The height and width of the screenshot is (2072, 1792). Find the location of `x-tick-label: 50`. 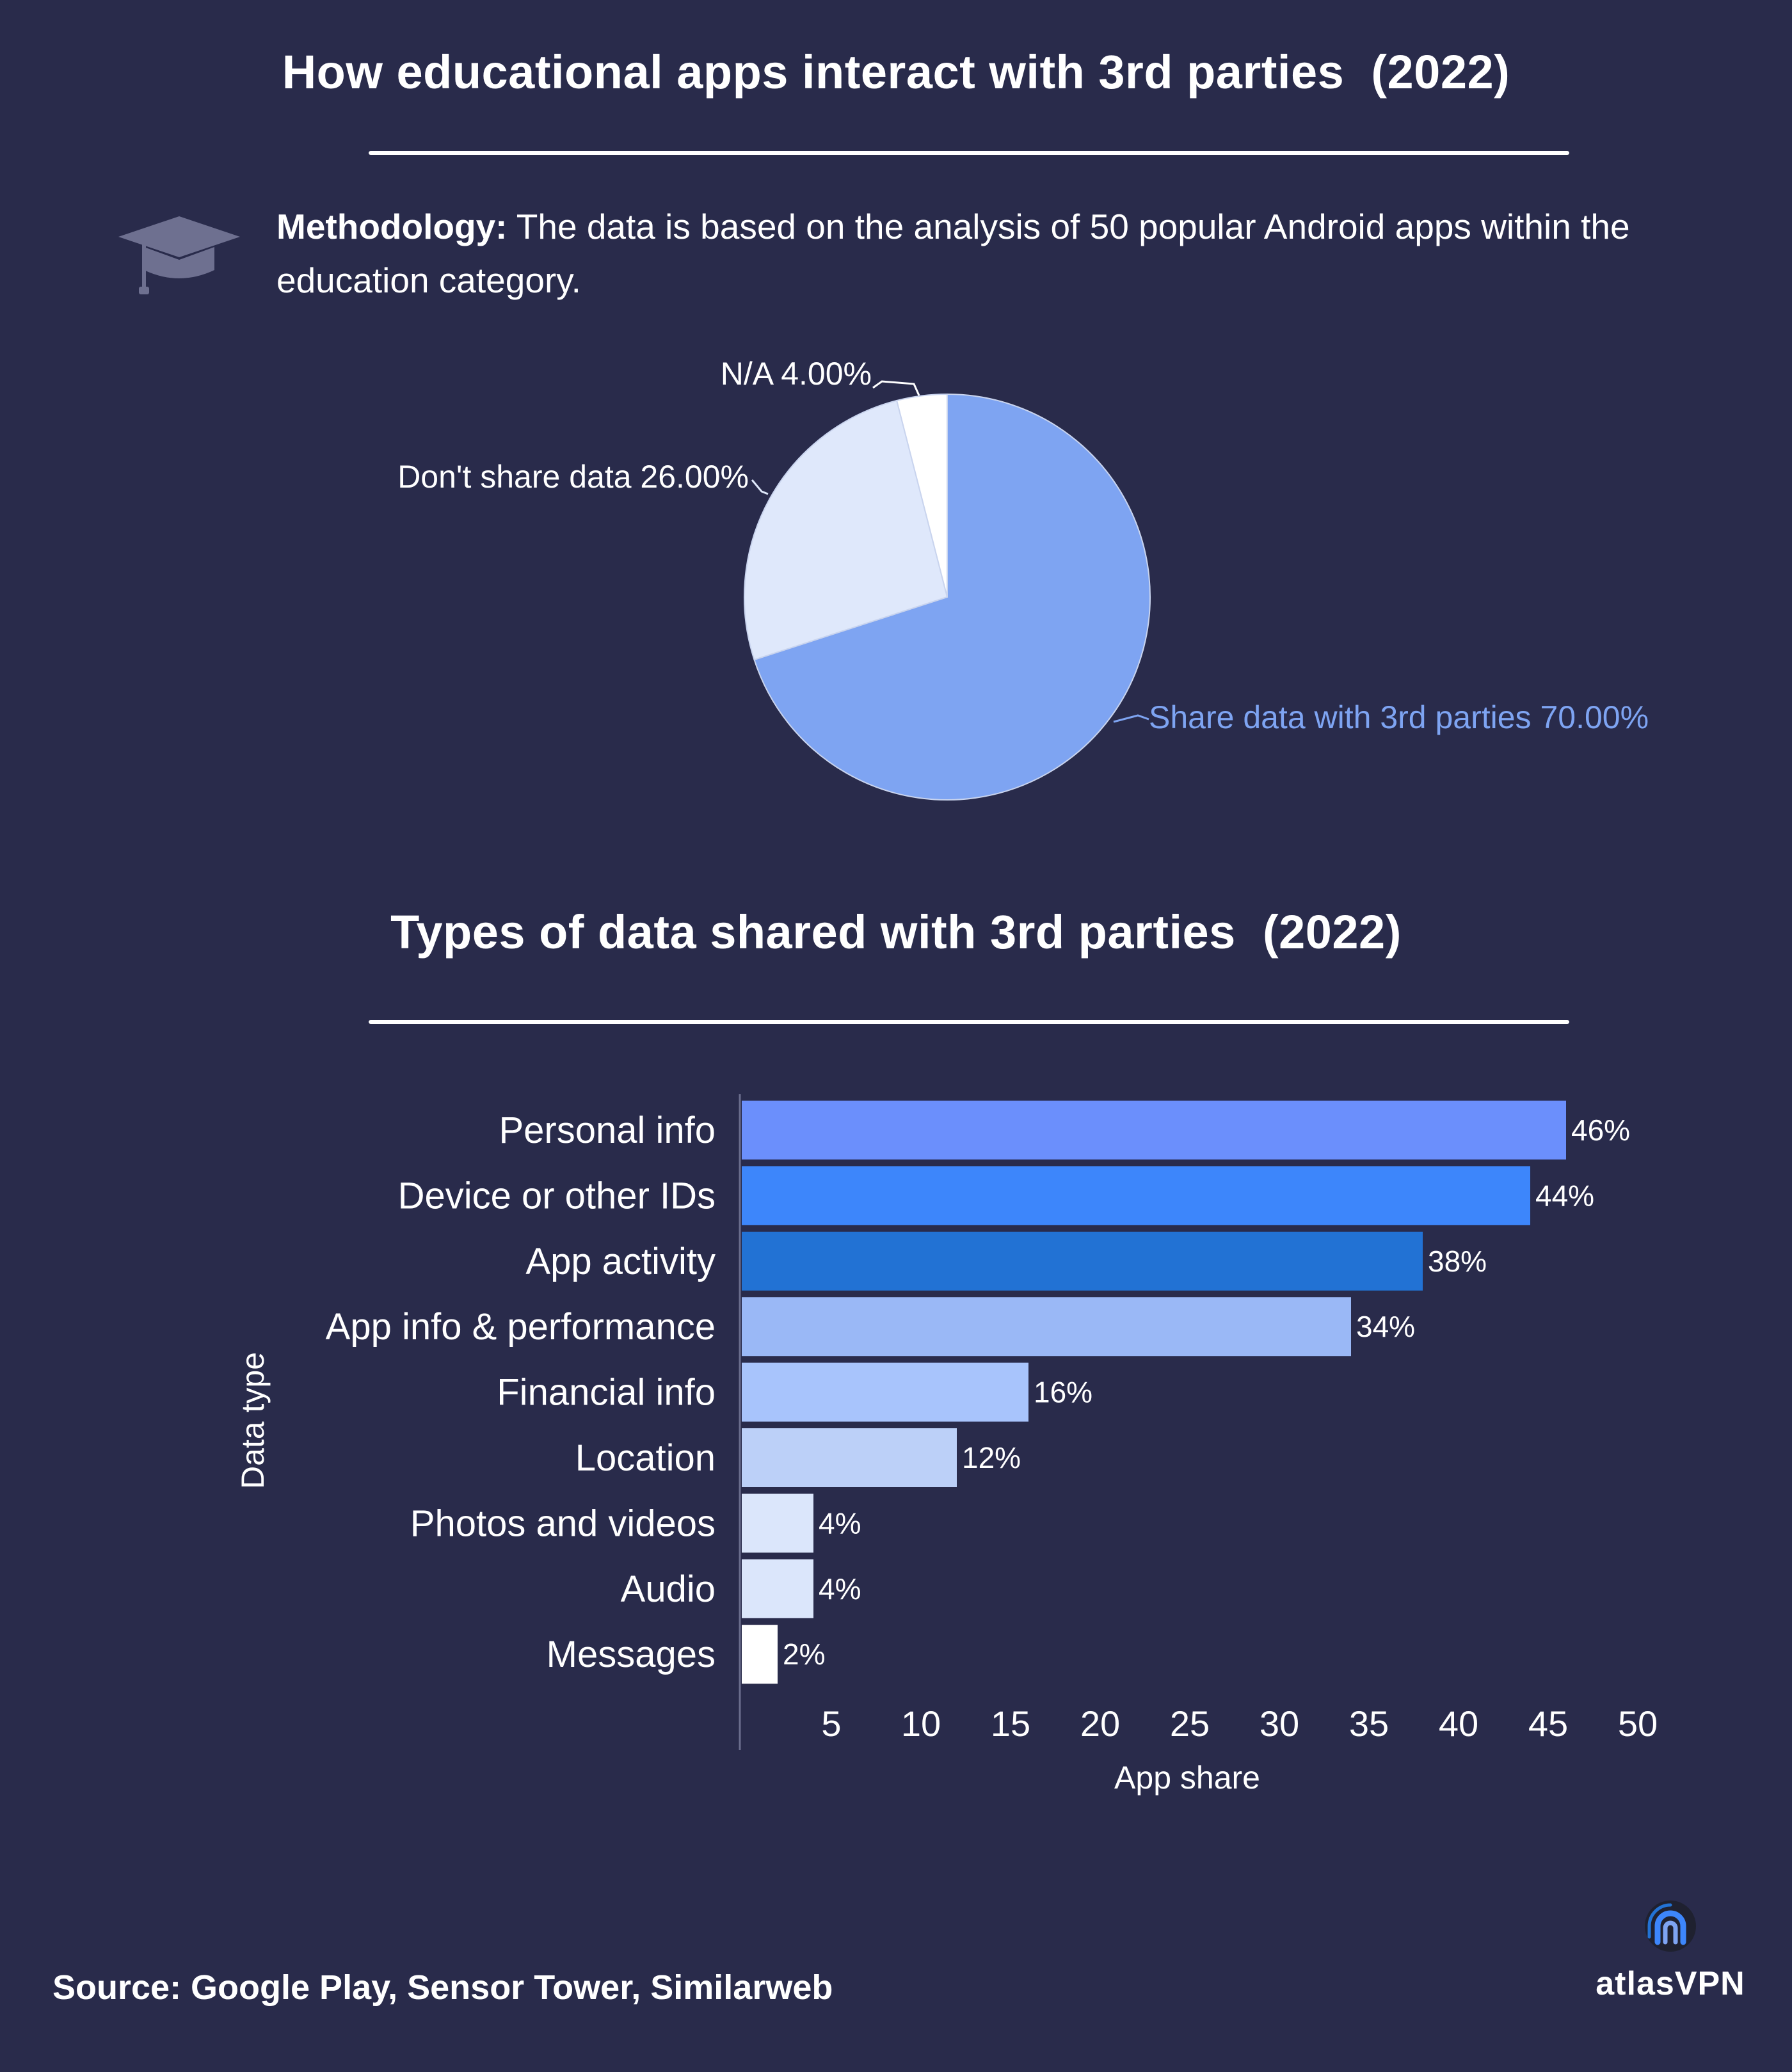

x-tick-label: 50 is located at coordinates (1638, 1723).